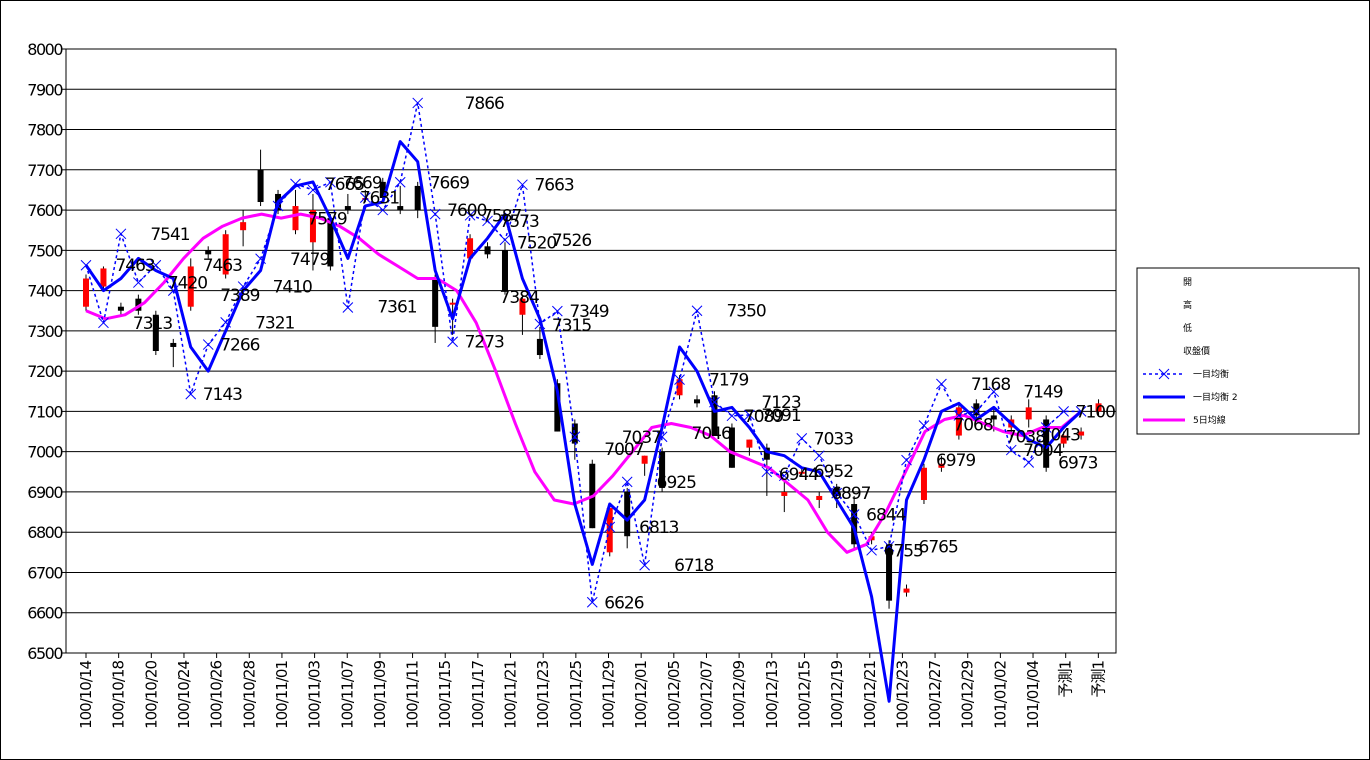 The width and height of the screenshot is (1370, 760). What do you see at coordinates (86, 695) in the screenshot?
I see `x-tick-label: 100/10/14` at bounding box center [86, 695].